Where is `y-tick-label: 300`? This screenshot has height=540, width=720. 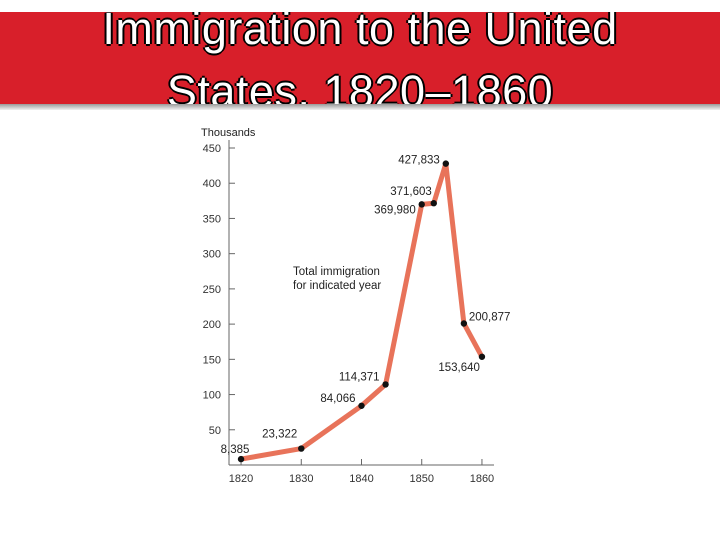
y-tick-label: 300 is located at coordinates (212, 255).